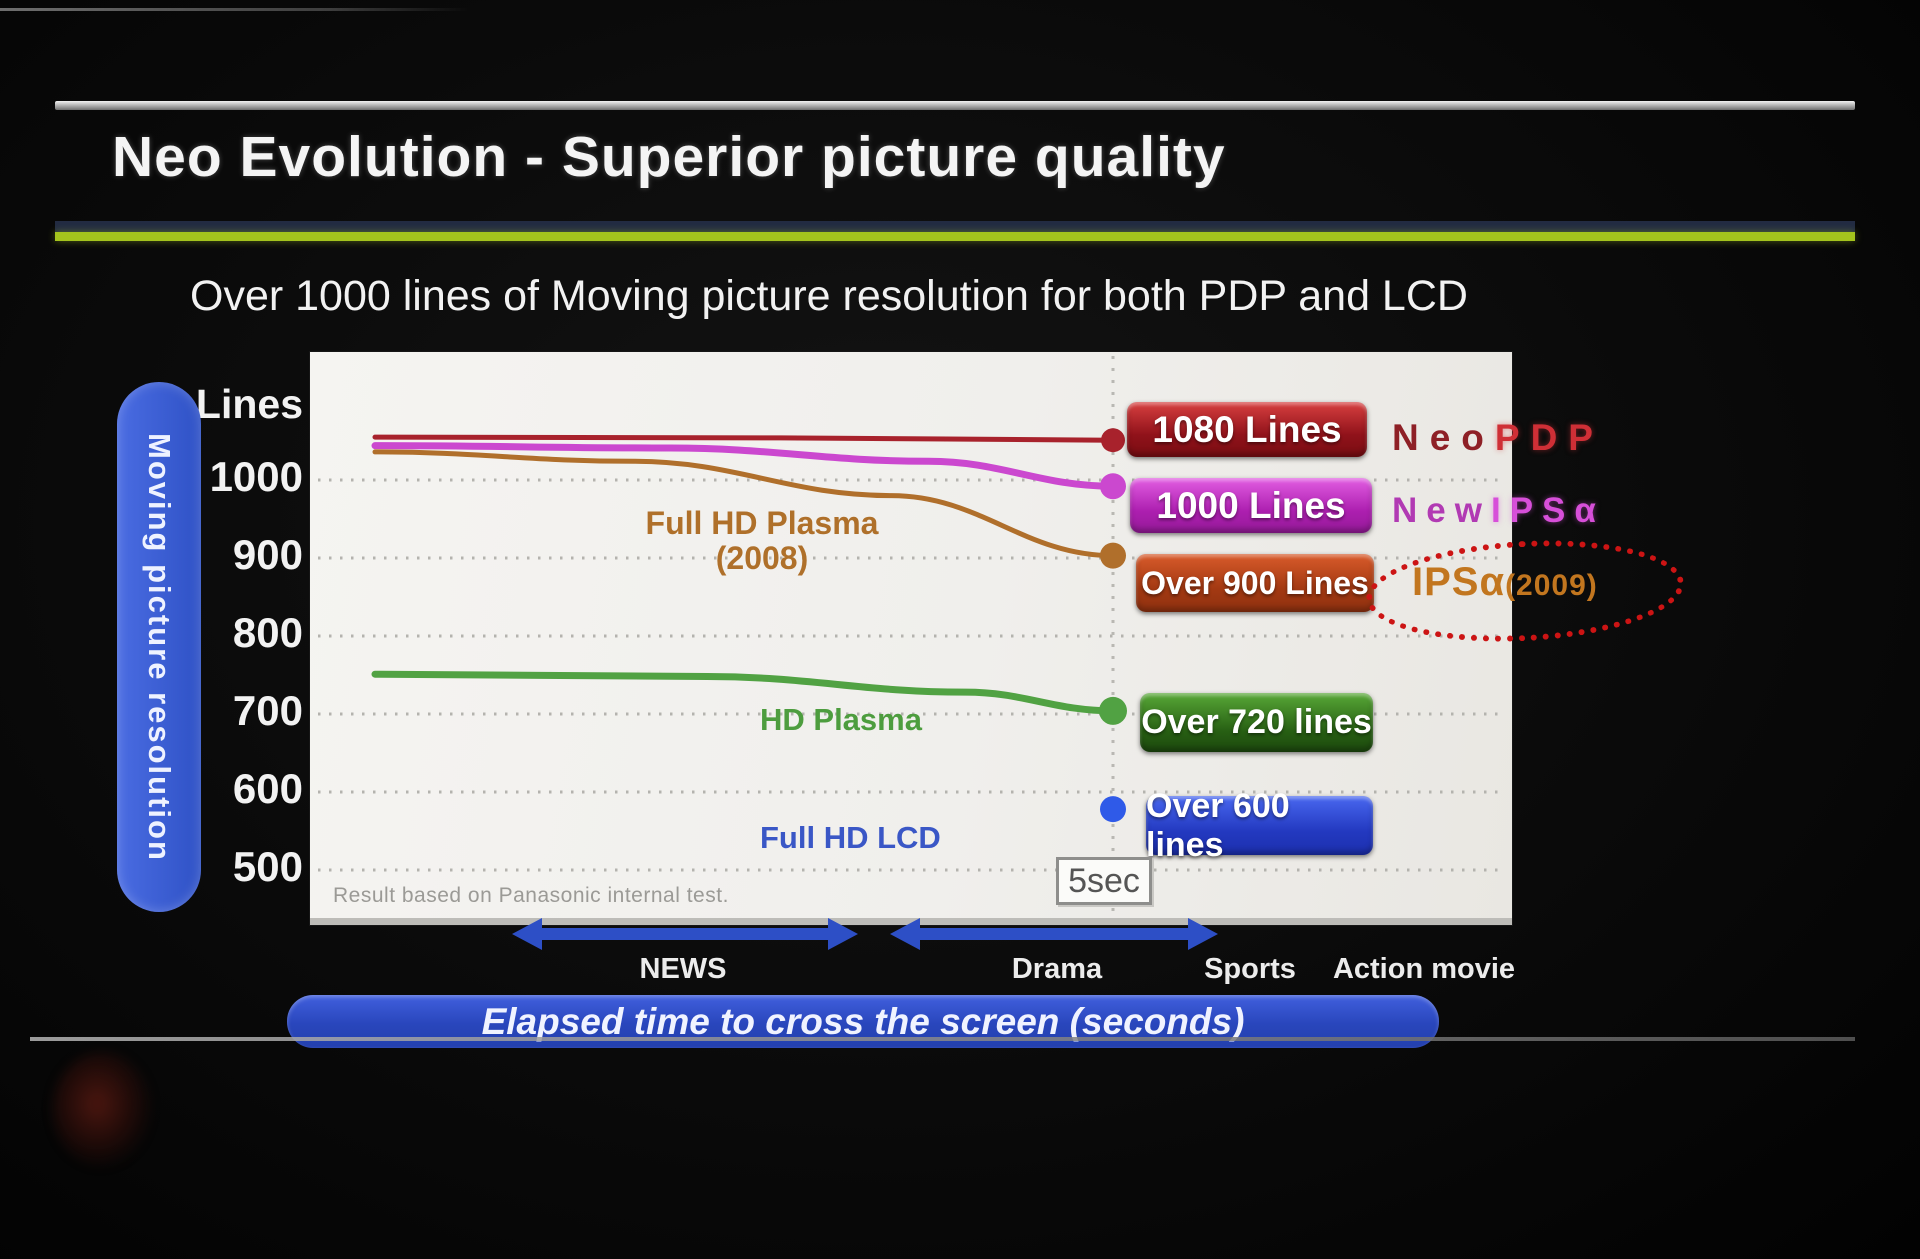  Describe the element at coordinates (1443, 437) in the screenshot. I see `series-name-neopdp-part1: Neo` at that location.